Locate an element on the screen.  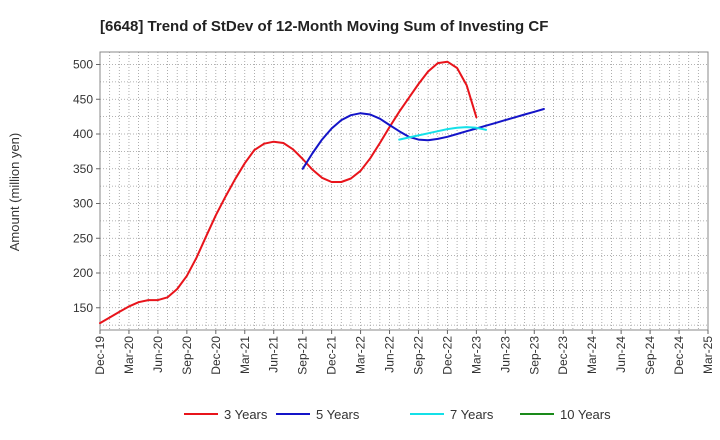
legend-label-3-years: 3 Years is located at coordinates (246, 414).